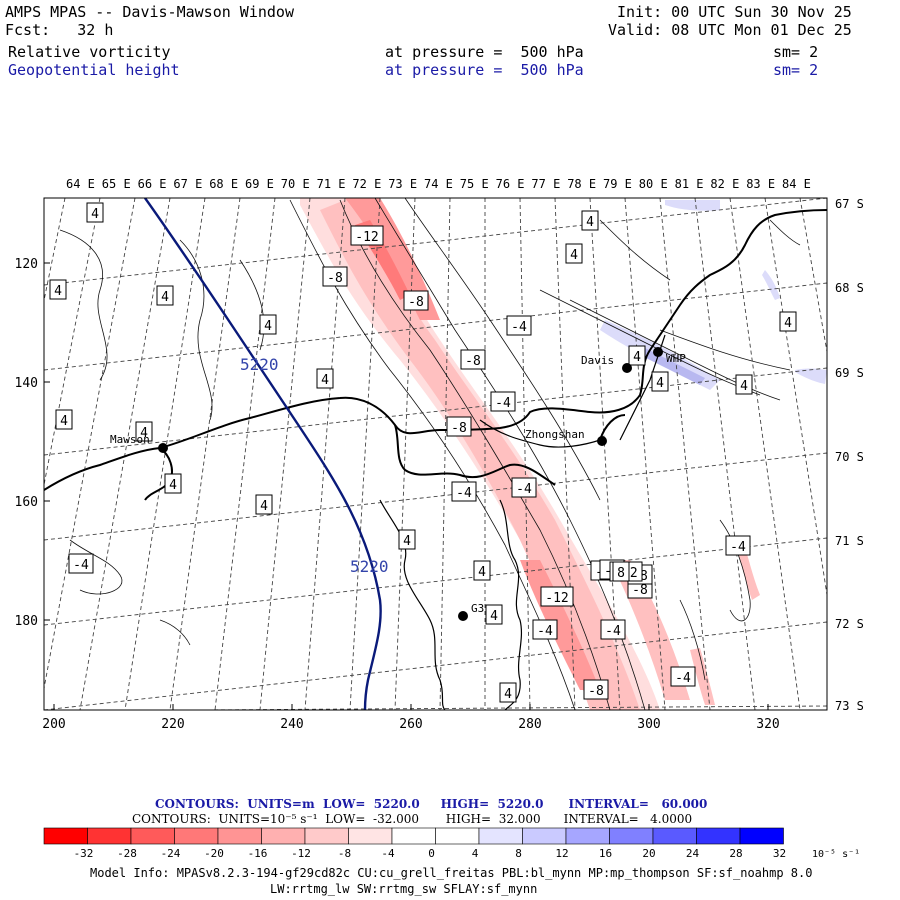 Image resolution: width=900 pixels, height=900 pixels. What do you see at coordinates (214, 853) in the screenshot?
I see `colorbar-tick-label: -20` at bounding box center [214, 853].